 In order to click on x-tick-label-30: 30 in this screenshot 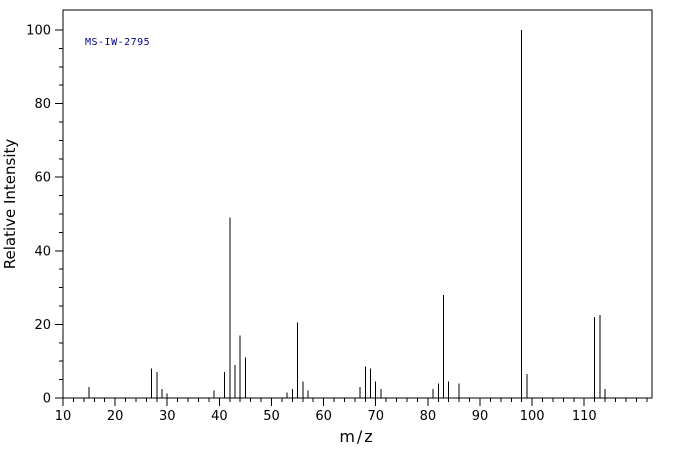, I will do `click(167, 416)`.